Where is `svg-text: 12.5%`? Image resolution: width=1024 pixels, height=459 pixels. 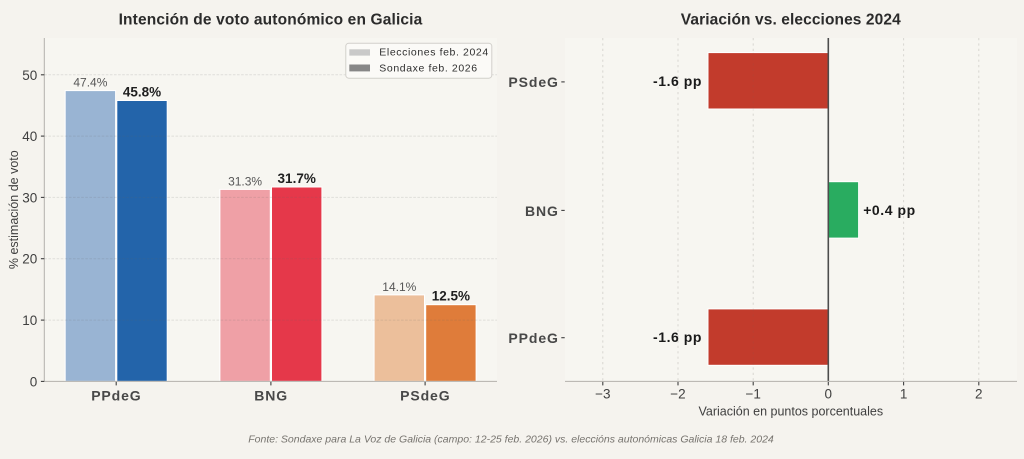
svg-text: 12.5% is located at coordinates (451, 296).